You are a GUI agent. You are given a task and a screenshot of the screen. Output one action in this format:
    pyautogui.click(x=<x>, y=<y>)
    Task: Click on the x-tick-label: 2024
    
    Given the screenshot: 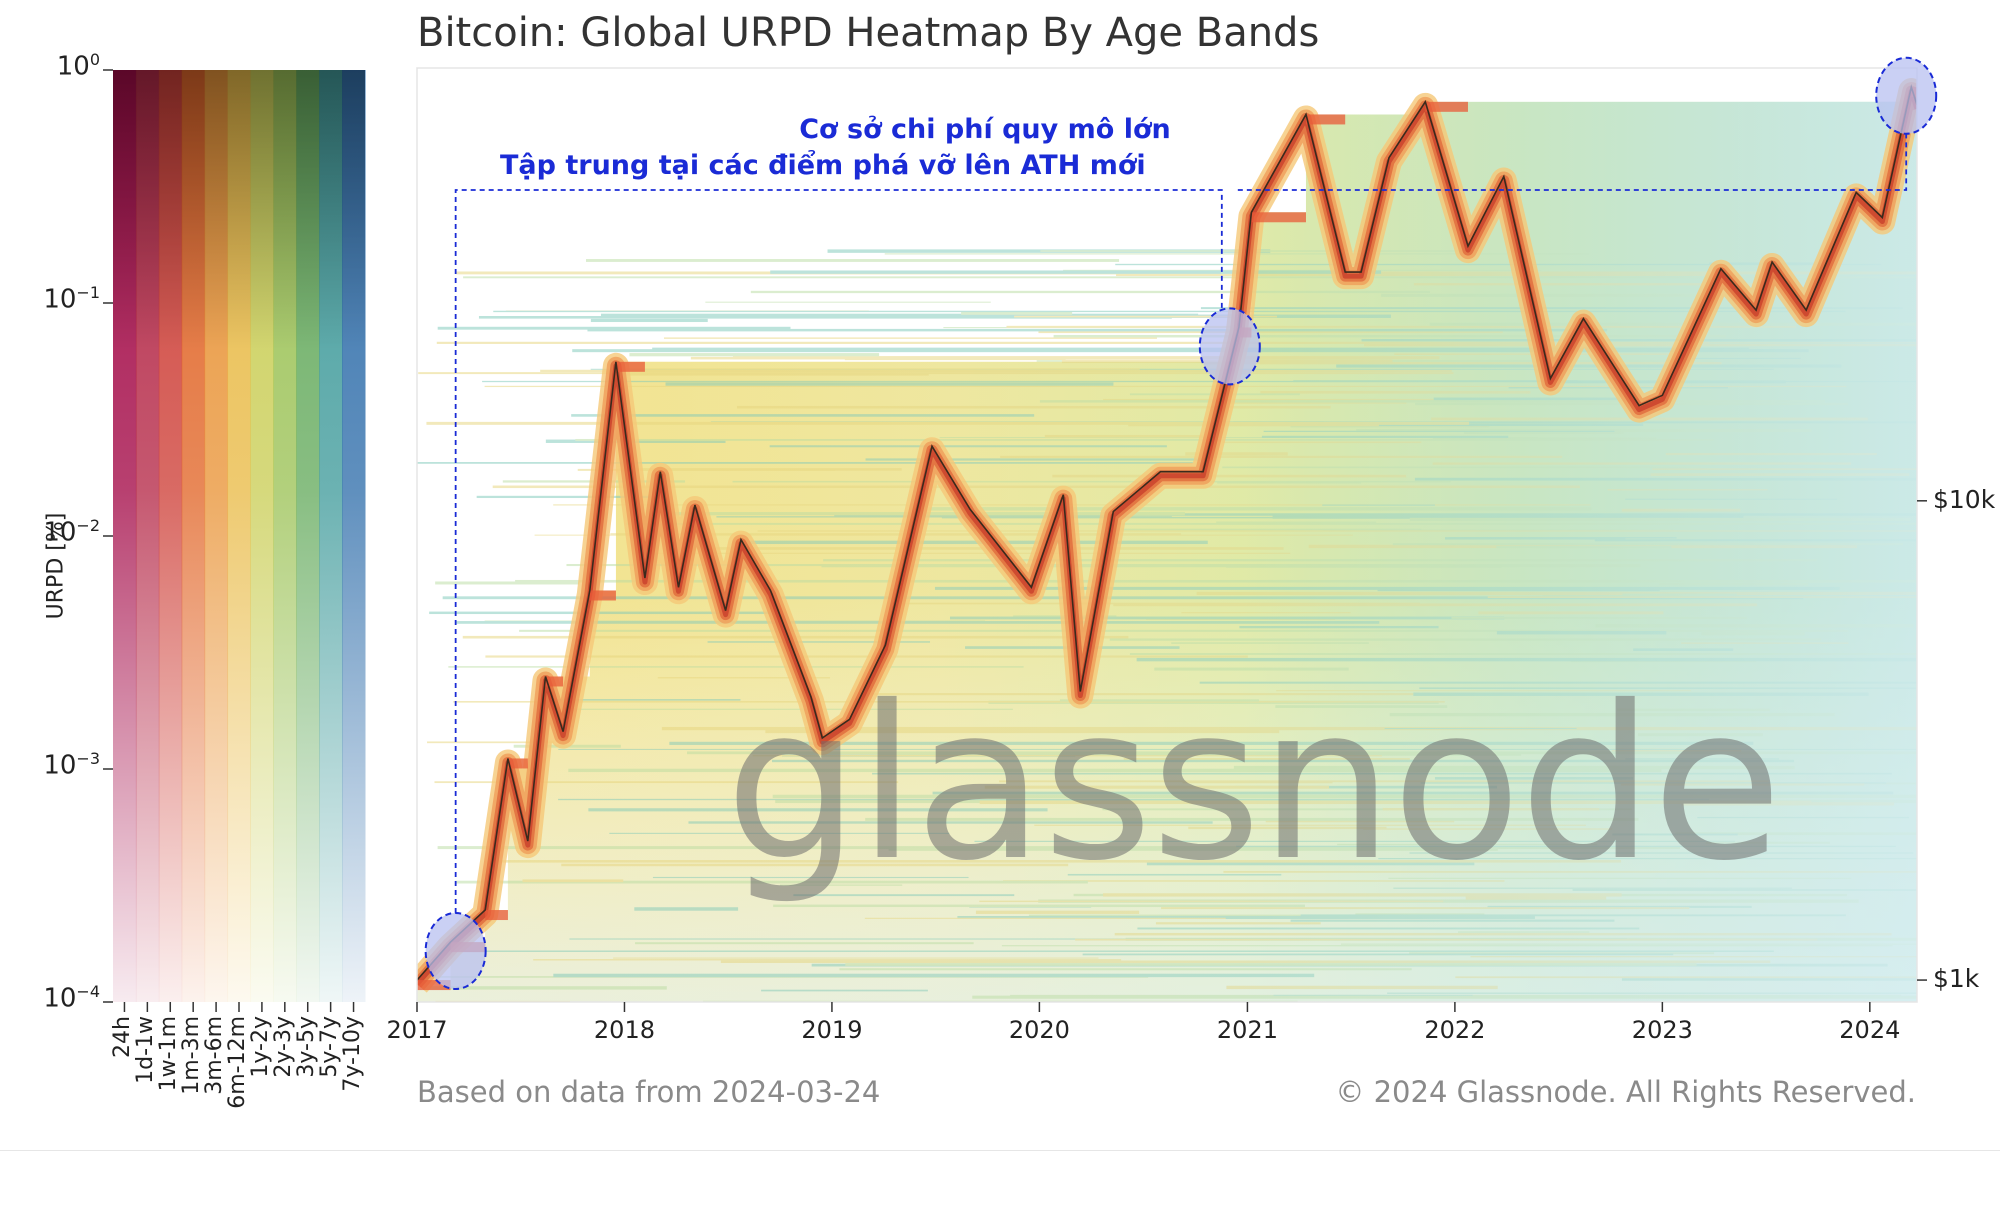 What is the action you would take?
    pyautogui.click(x=1870, y=1030)
    